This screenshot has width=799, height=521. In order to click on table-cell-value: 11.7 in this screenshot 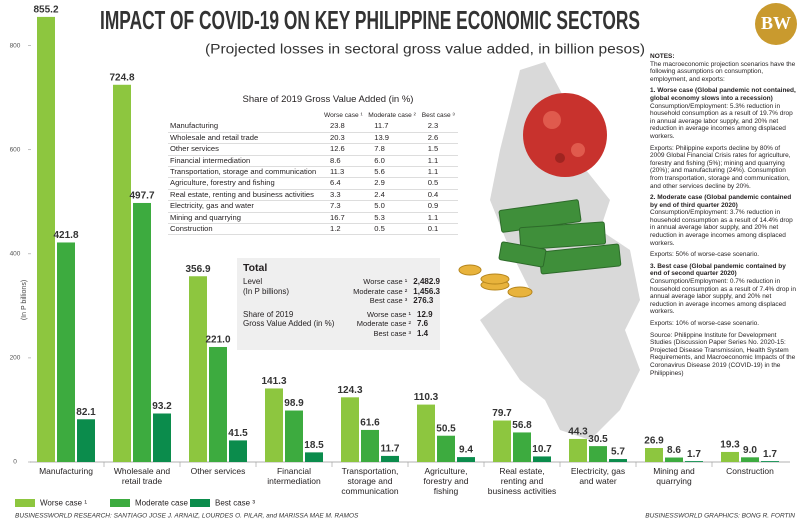, I will do `click(393, 127)`.